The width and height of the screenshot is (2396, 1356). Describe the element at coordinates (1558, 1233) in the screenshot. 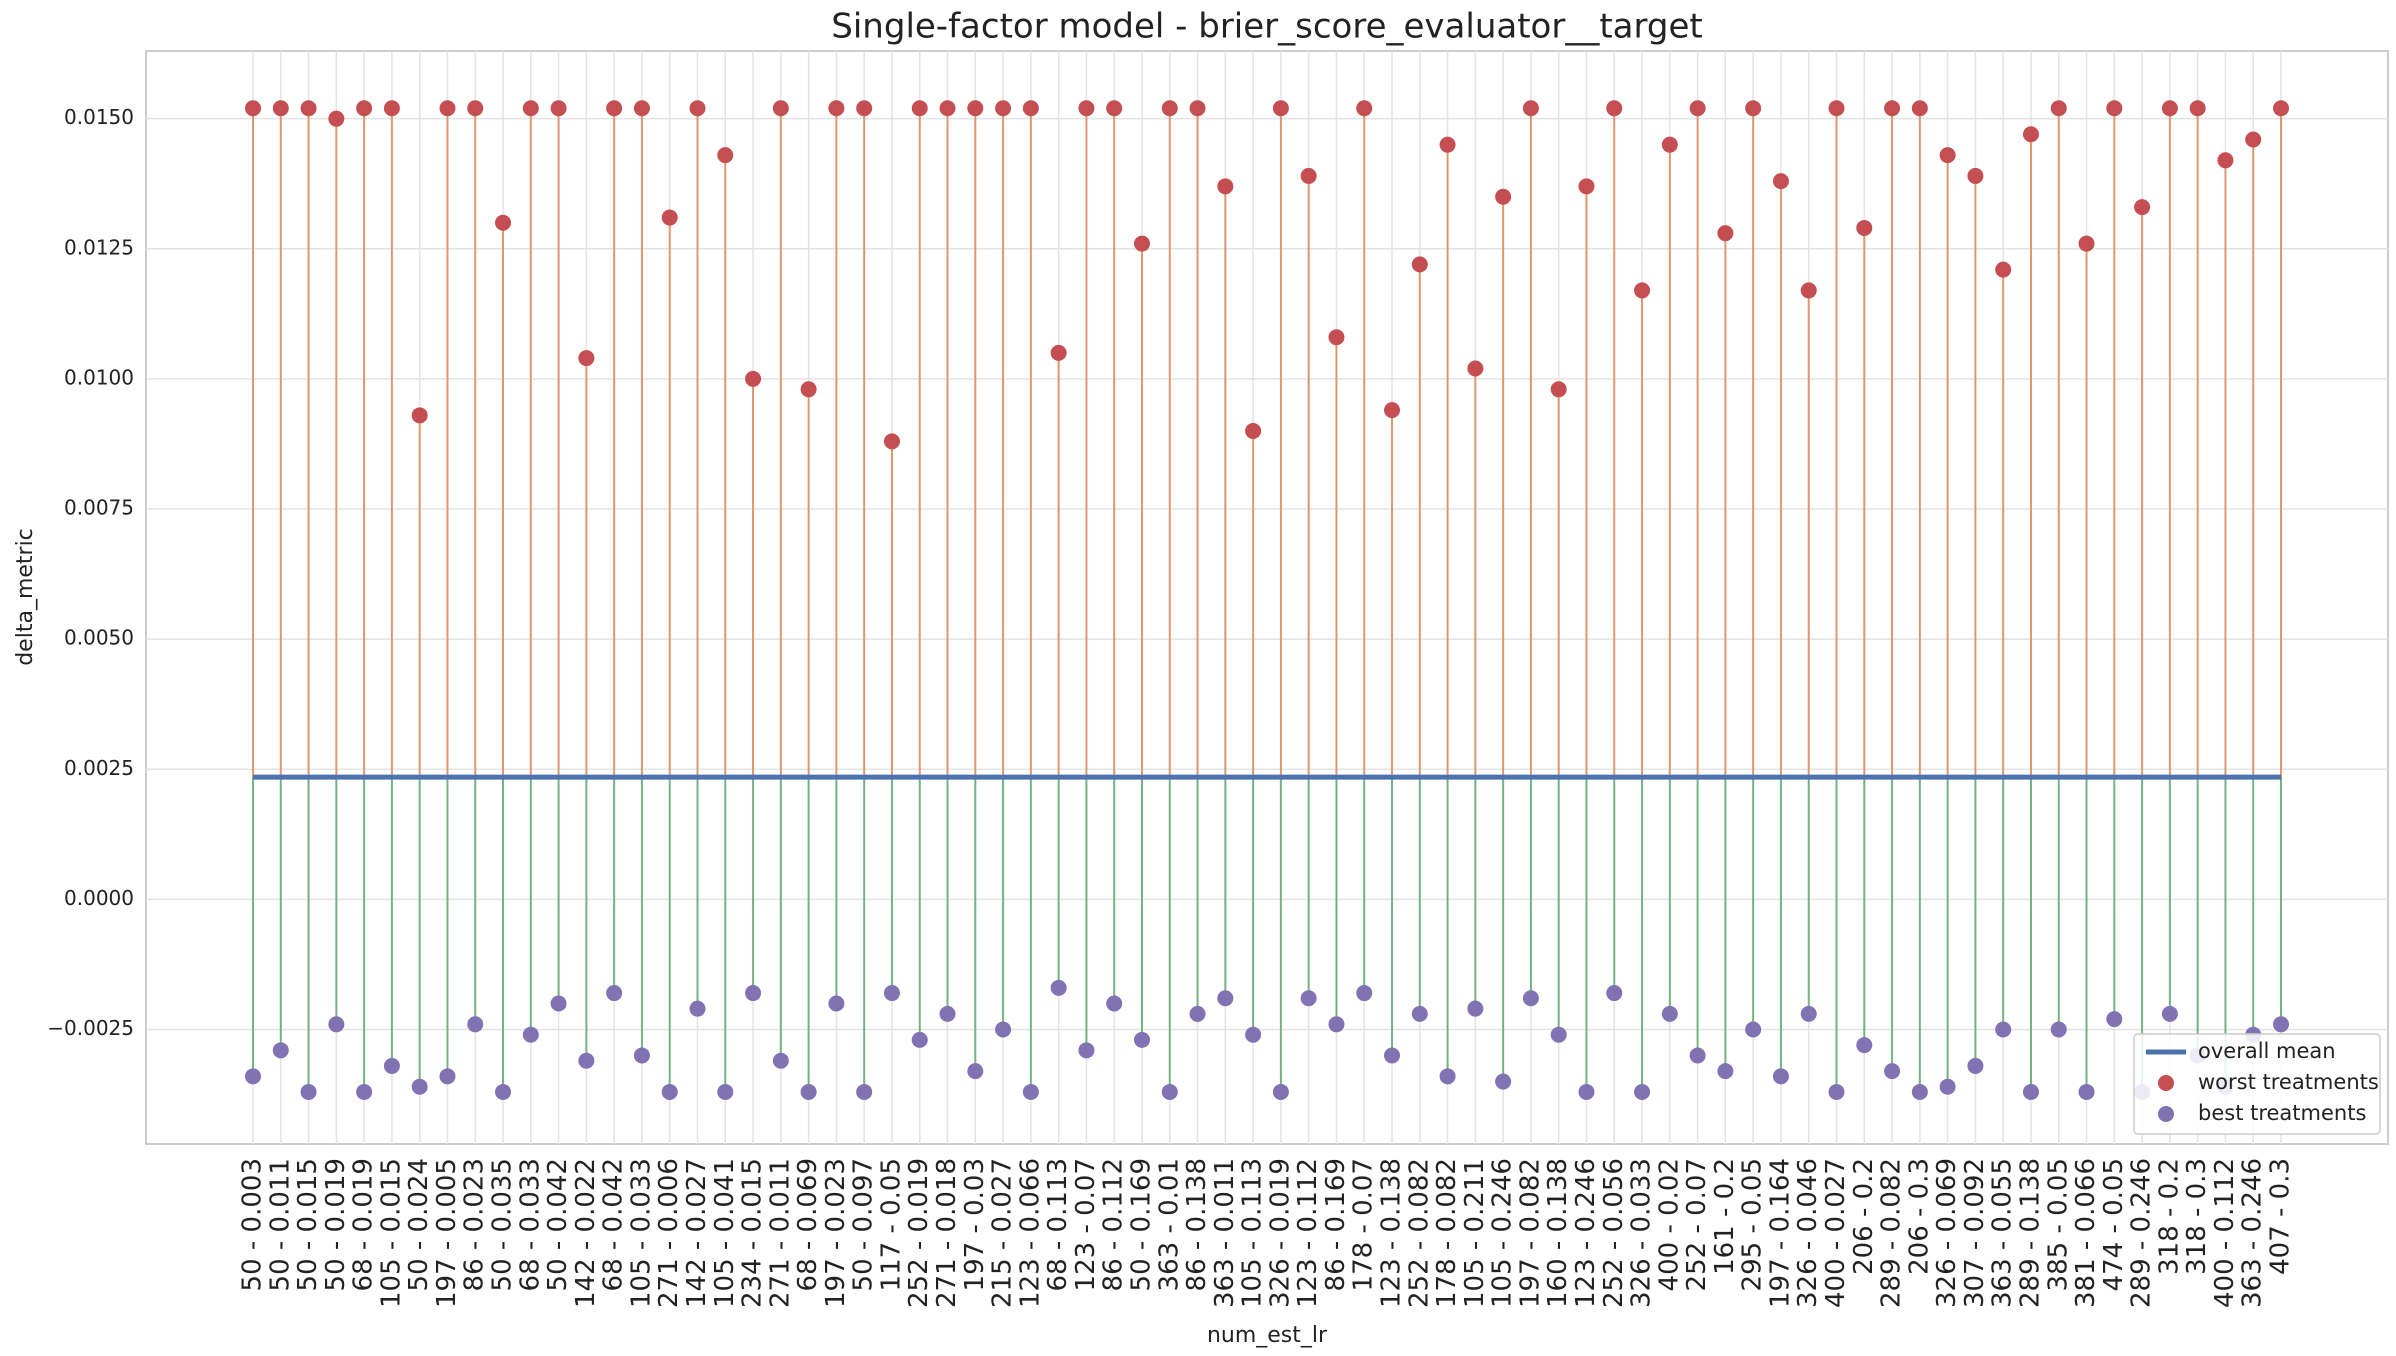

I see `x-tick-label: 160 - 0.138` at that location.